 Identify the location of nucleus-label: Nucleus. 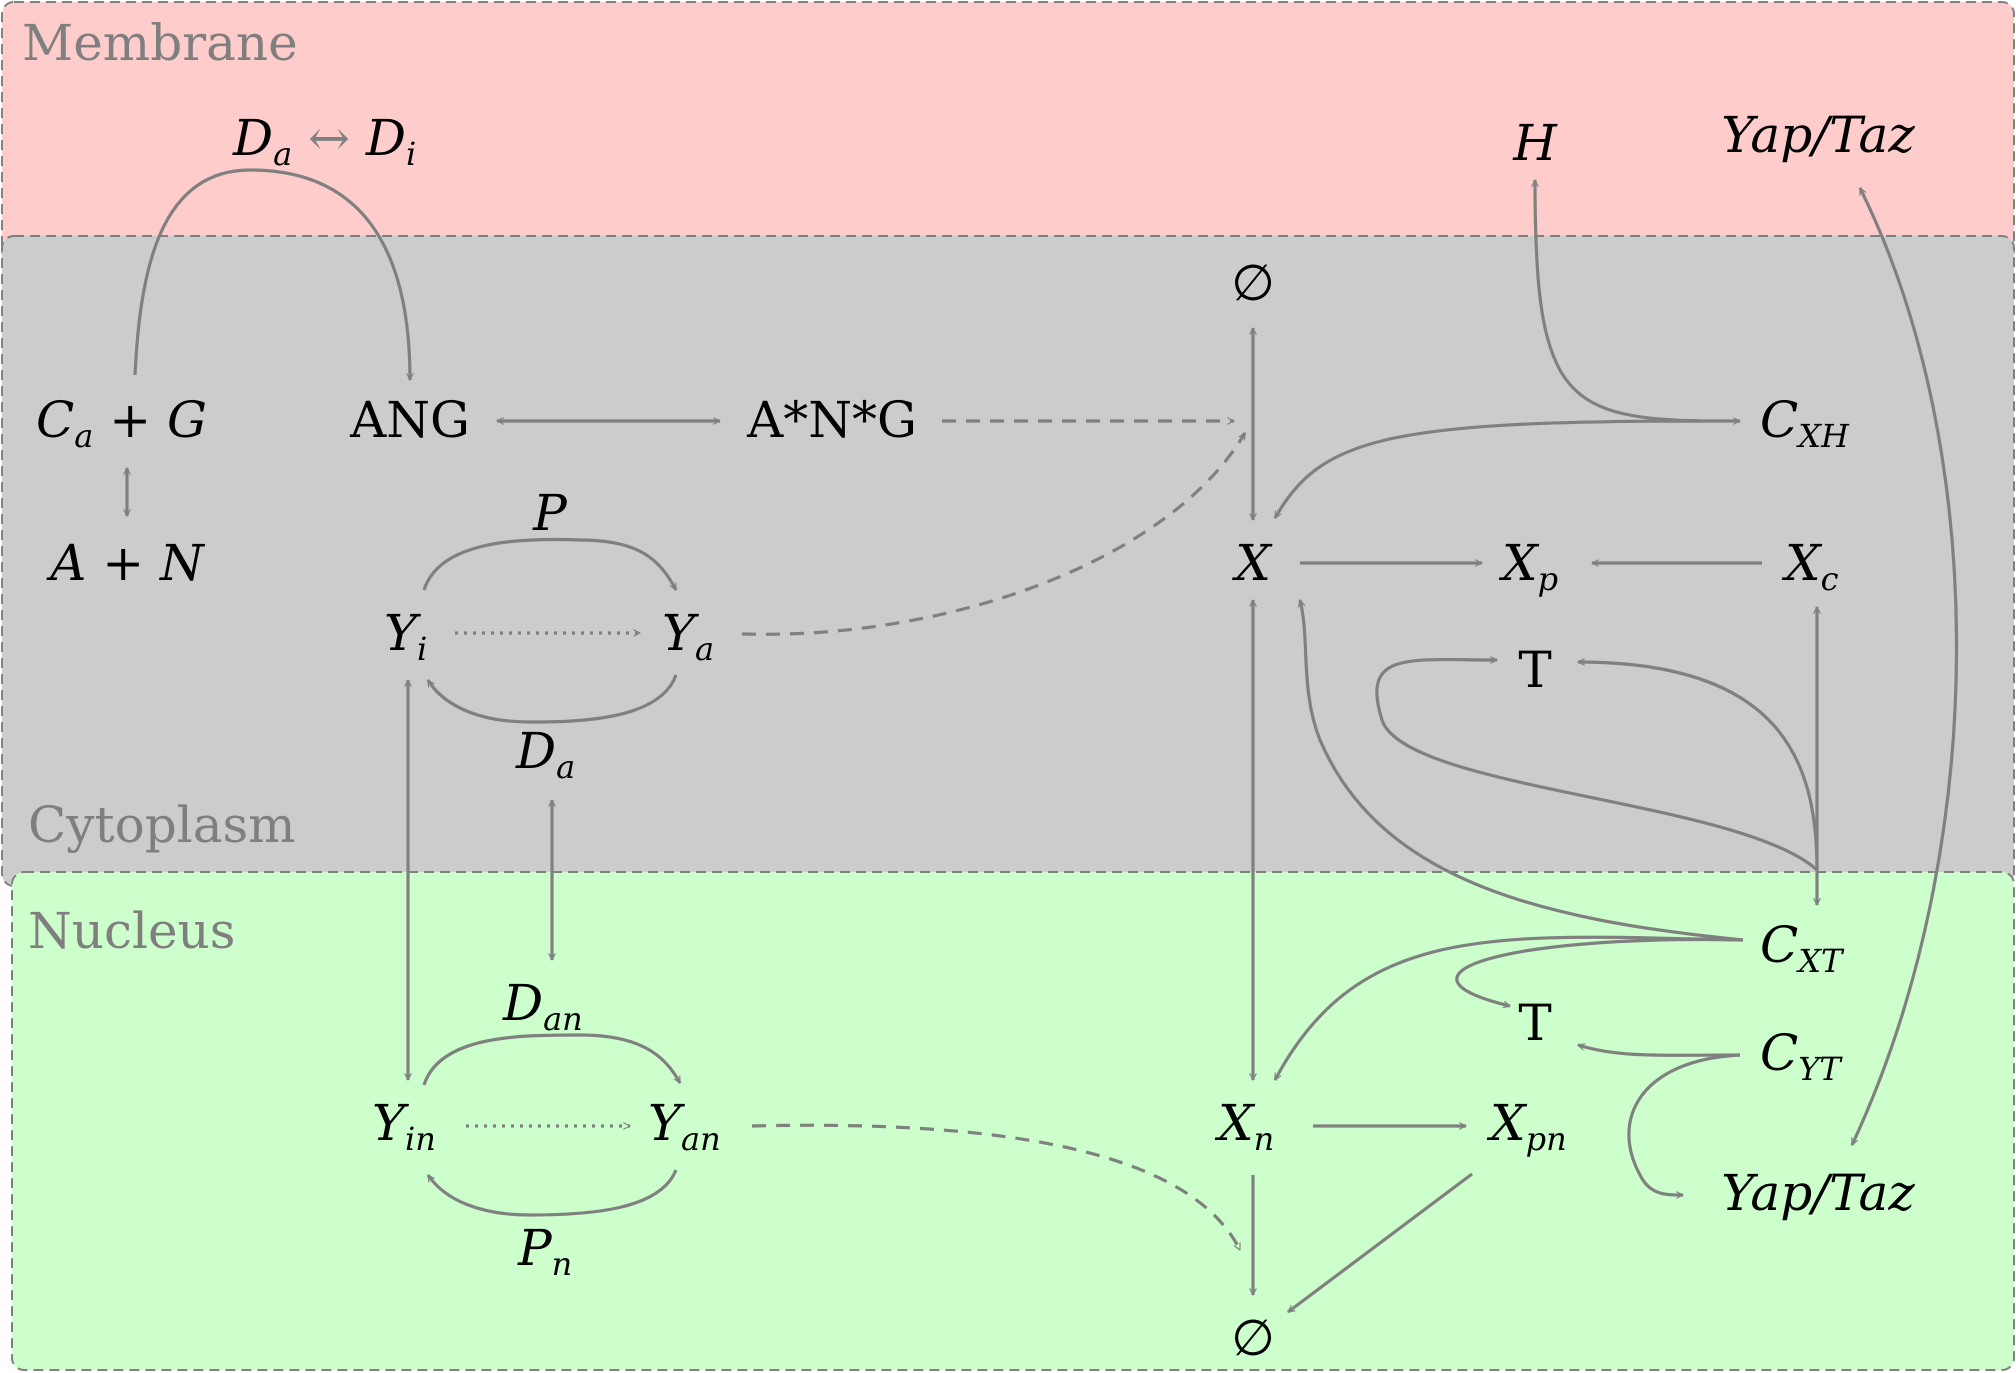
(131, 931).